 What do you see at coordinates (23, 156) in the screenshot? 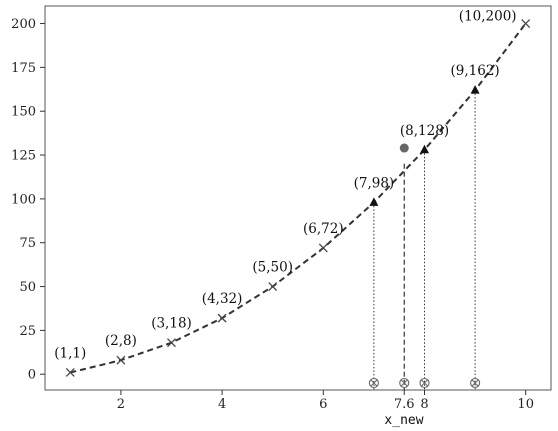
I see `y-tick-label: 125` at bounding box center [23, 156].